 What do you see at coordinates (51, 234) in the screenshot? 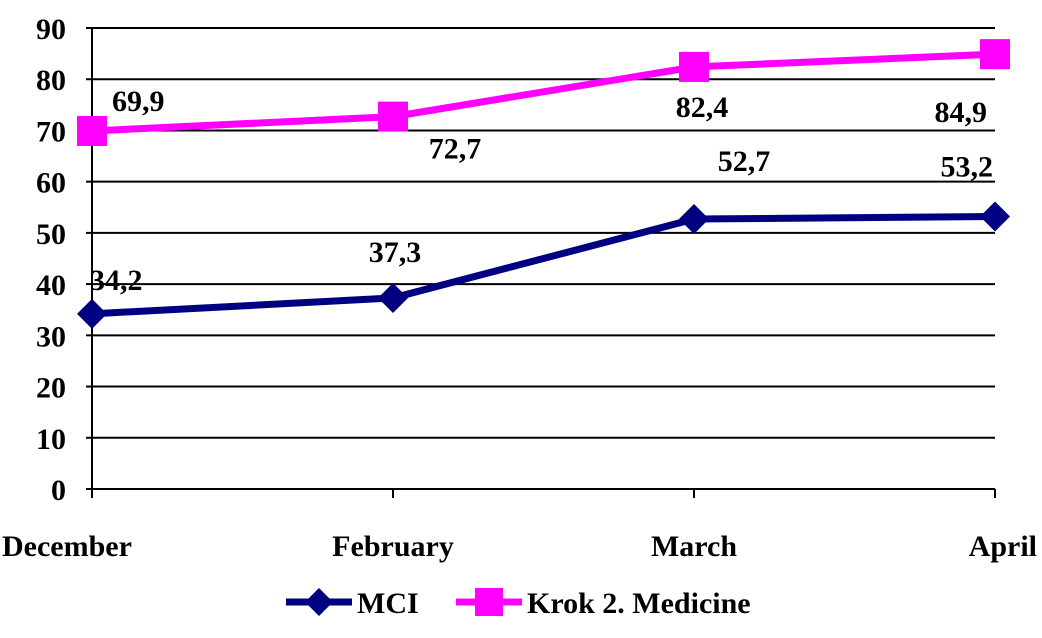
I see `y-tick-label: 50` at bounding box center [51, 234].